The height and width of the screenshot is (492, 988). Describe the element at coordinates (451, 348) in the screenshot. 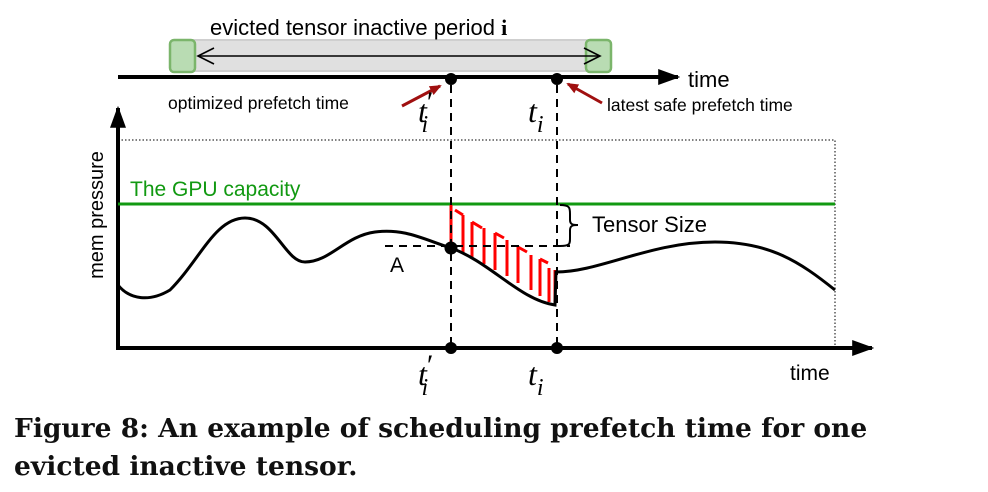

I see `t-prime-axis-dot` at that location.